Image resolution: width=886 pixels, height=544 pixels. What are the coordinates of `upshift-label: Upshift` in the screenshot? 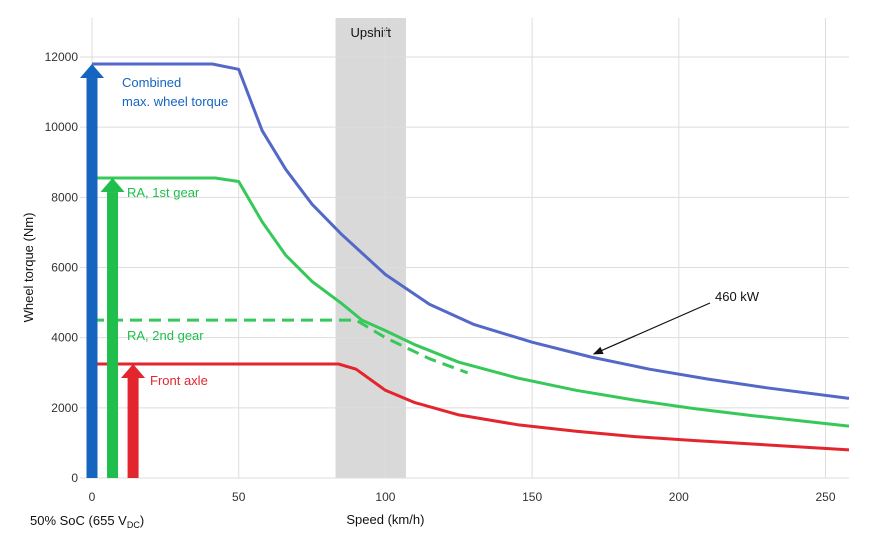 It's located at (371, 32).